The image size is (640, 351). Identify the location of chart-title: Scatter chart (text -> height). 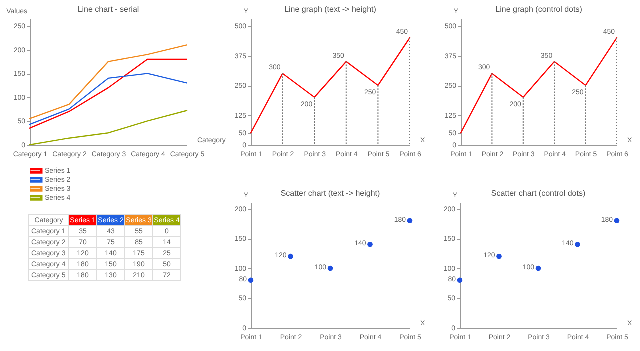
(330, 193).